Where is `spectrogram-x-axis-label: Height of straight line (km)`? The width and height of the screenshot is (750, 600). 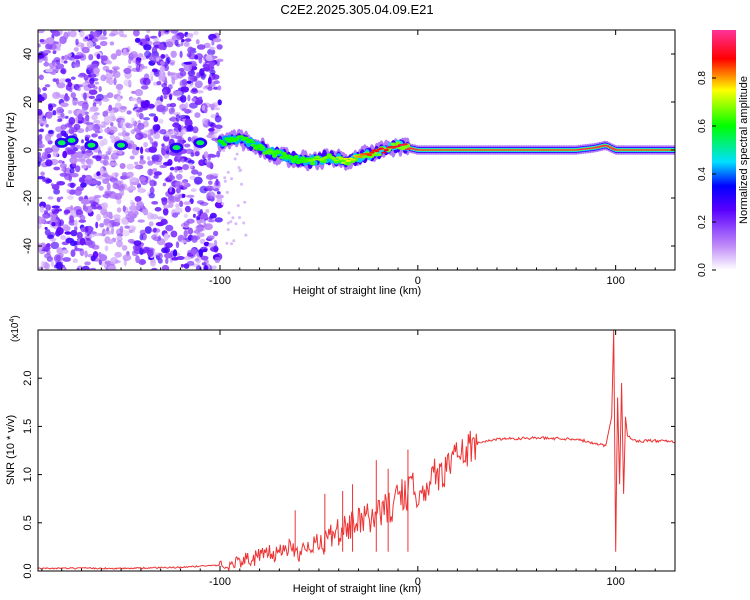
spectrogram-x-axis-label: Height of straight line (km) is located at coordinates (357, 291).